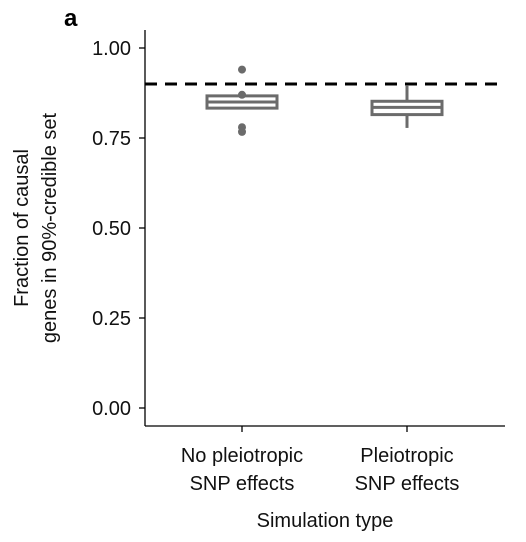 The image size is (526, 542). What do you see at coordinates (242, 456) in the screenshot?
I see `x-tick-label-0-line-1: No pleiotropic` at bounding box center [242, 456].